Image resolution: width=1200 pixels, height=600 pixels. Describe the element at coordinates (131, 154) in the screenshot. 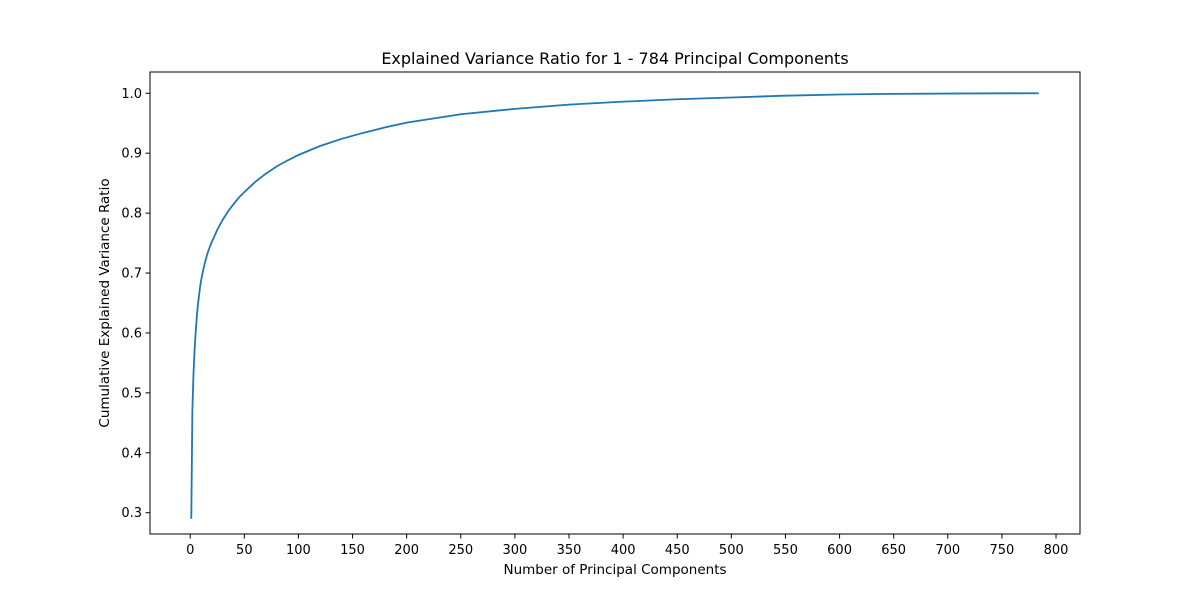

I see `y-tick-label: 0.9` at that location.